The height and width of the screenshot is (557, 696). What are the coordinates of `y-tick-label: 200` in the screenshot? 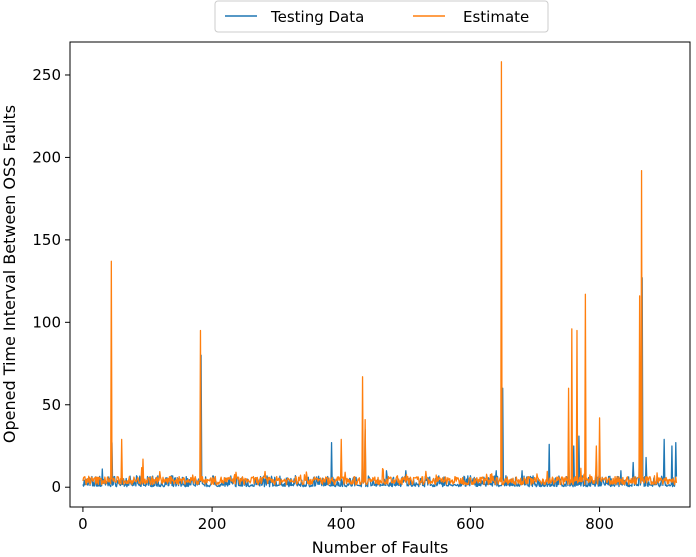 It's located at (46, 157).